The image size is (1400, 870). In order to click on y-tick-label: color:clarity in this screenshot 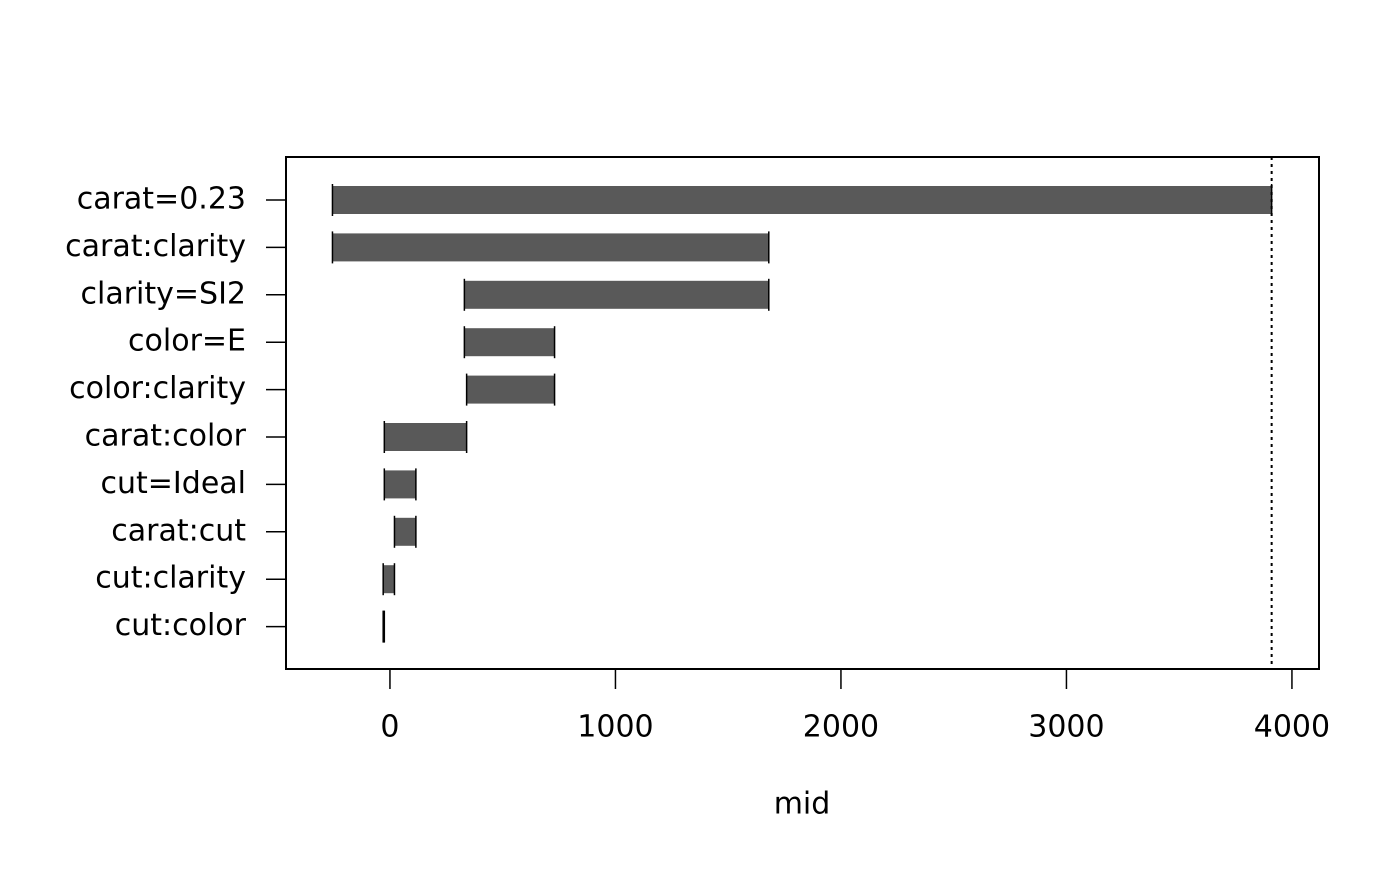, I will do `click(157, 388)`.